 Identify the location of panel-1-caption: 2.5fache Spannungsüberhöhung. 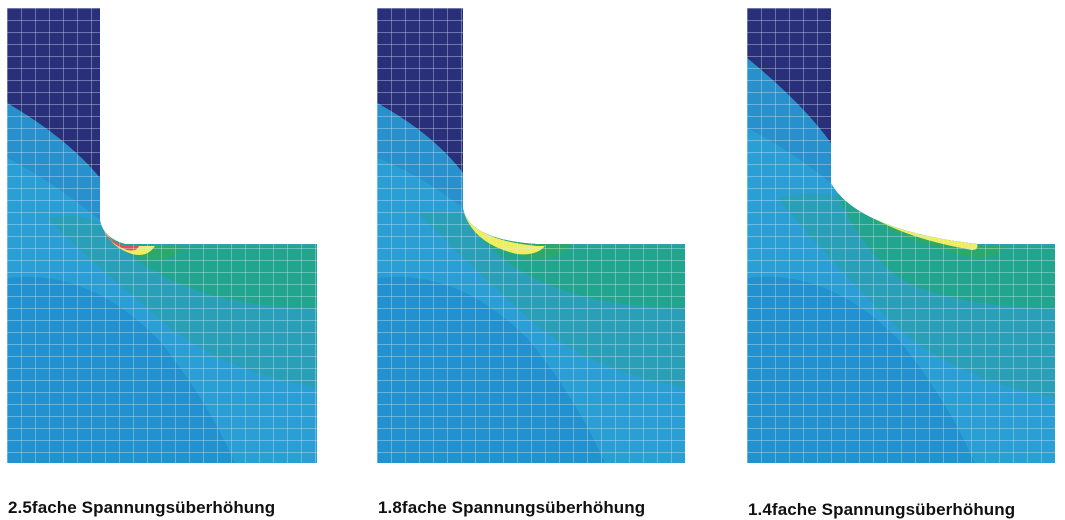
(142, 507).